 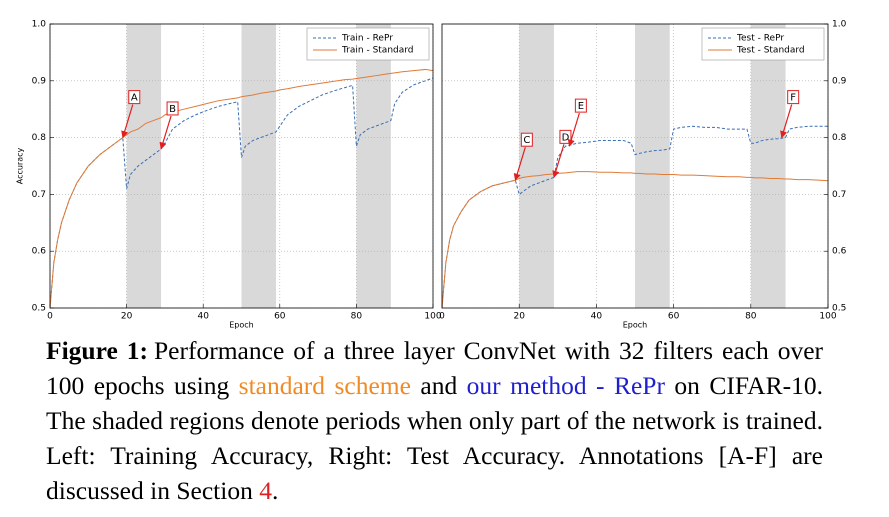 I want to click on annotation-label: A, so click(x=134, y=98).